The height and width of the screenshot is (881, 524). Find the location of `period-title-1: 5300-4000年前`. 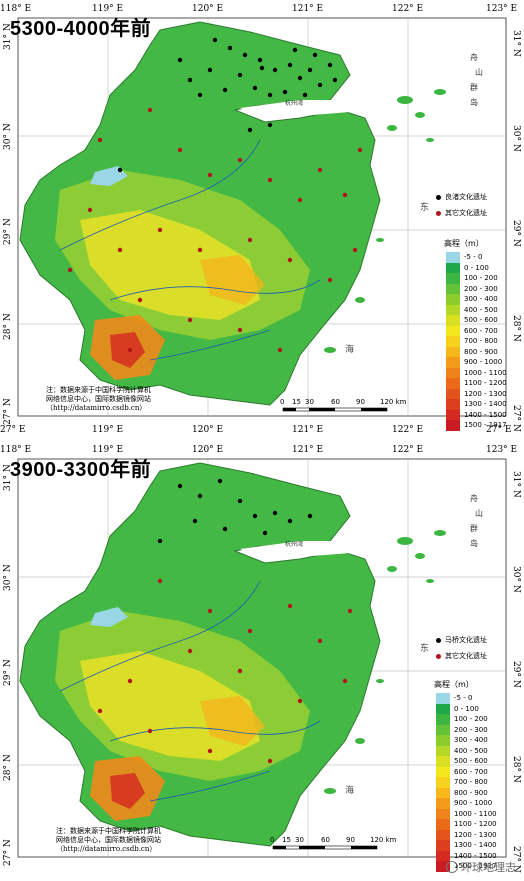

period-title-1: 5300-4000年前 is located at coordinates (81, 29).